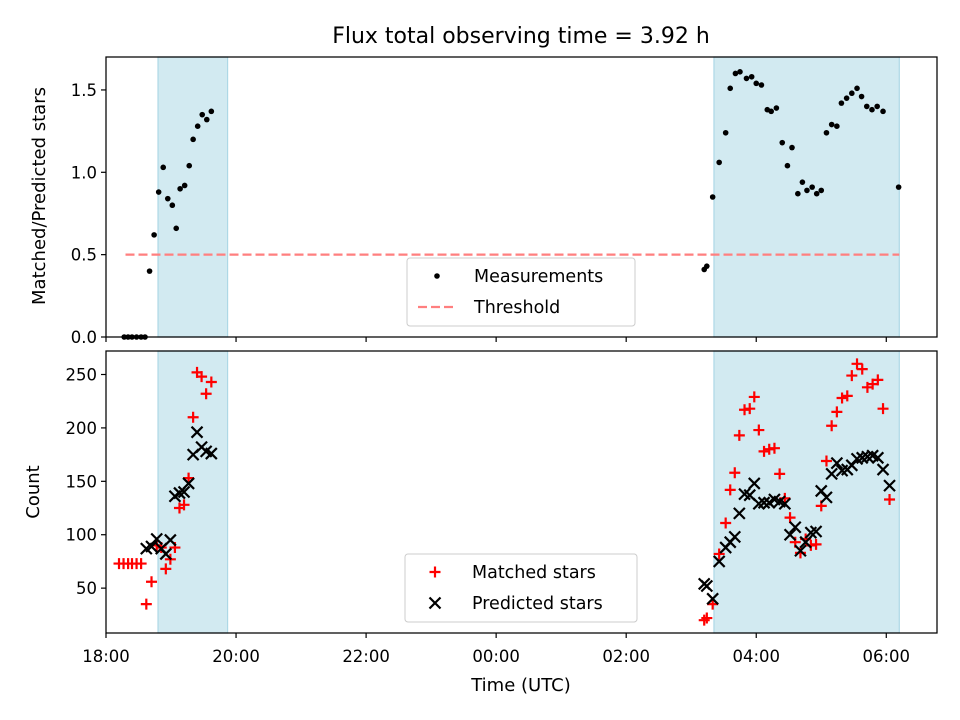 Image resolution: width=960 pixels, height=720 pixels. What do you see at coordinates (520, 685) in the screenshot?
I see `x-axis-label: Time (UTC)` at bounding box center [520, 685].